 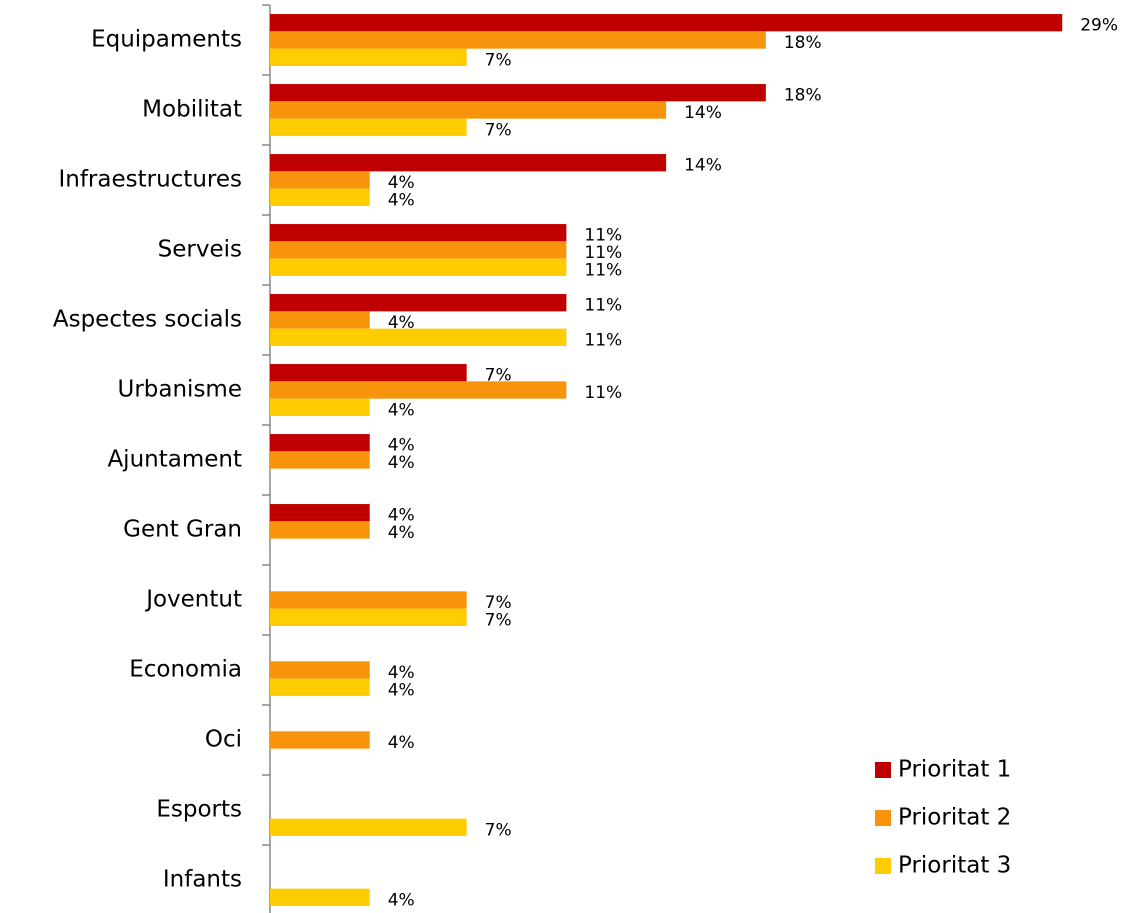 What do you see at coordinates (193, 600) in the screenshot?
I see `category-label: Joventut` at bounding box center [193, 600].